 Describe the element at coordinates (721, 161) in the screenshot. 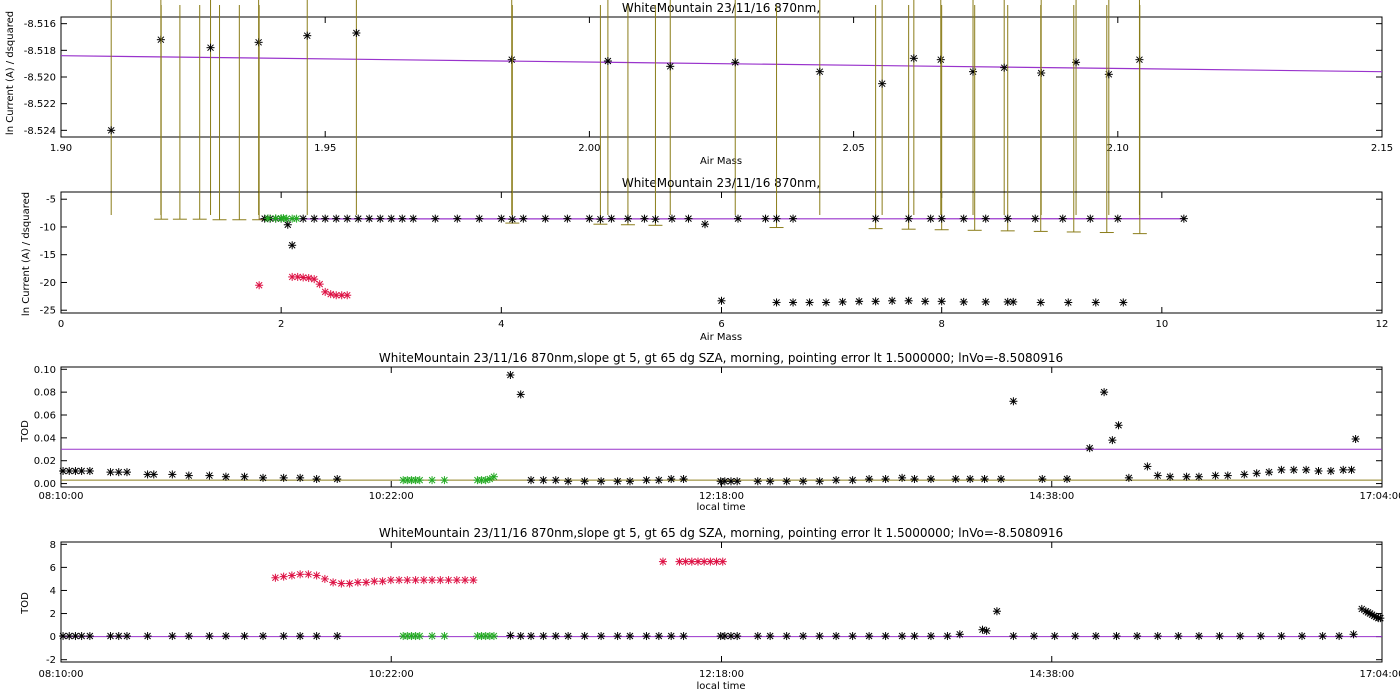

I see `x-axis-label: Air Mass` at that location.